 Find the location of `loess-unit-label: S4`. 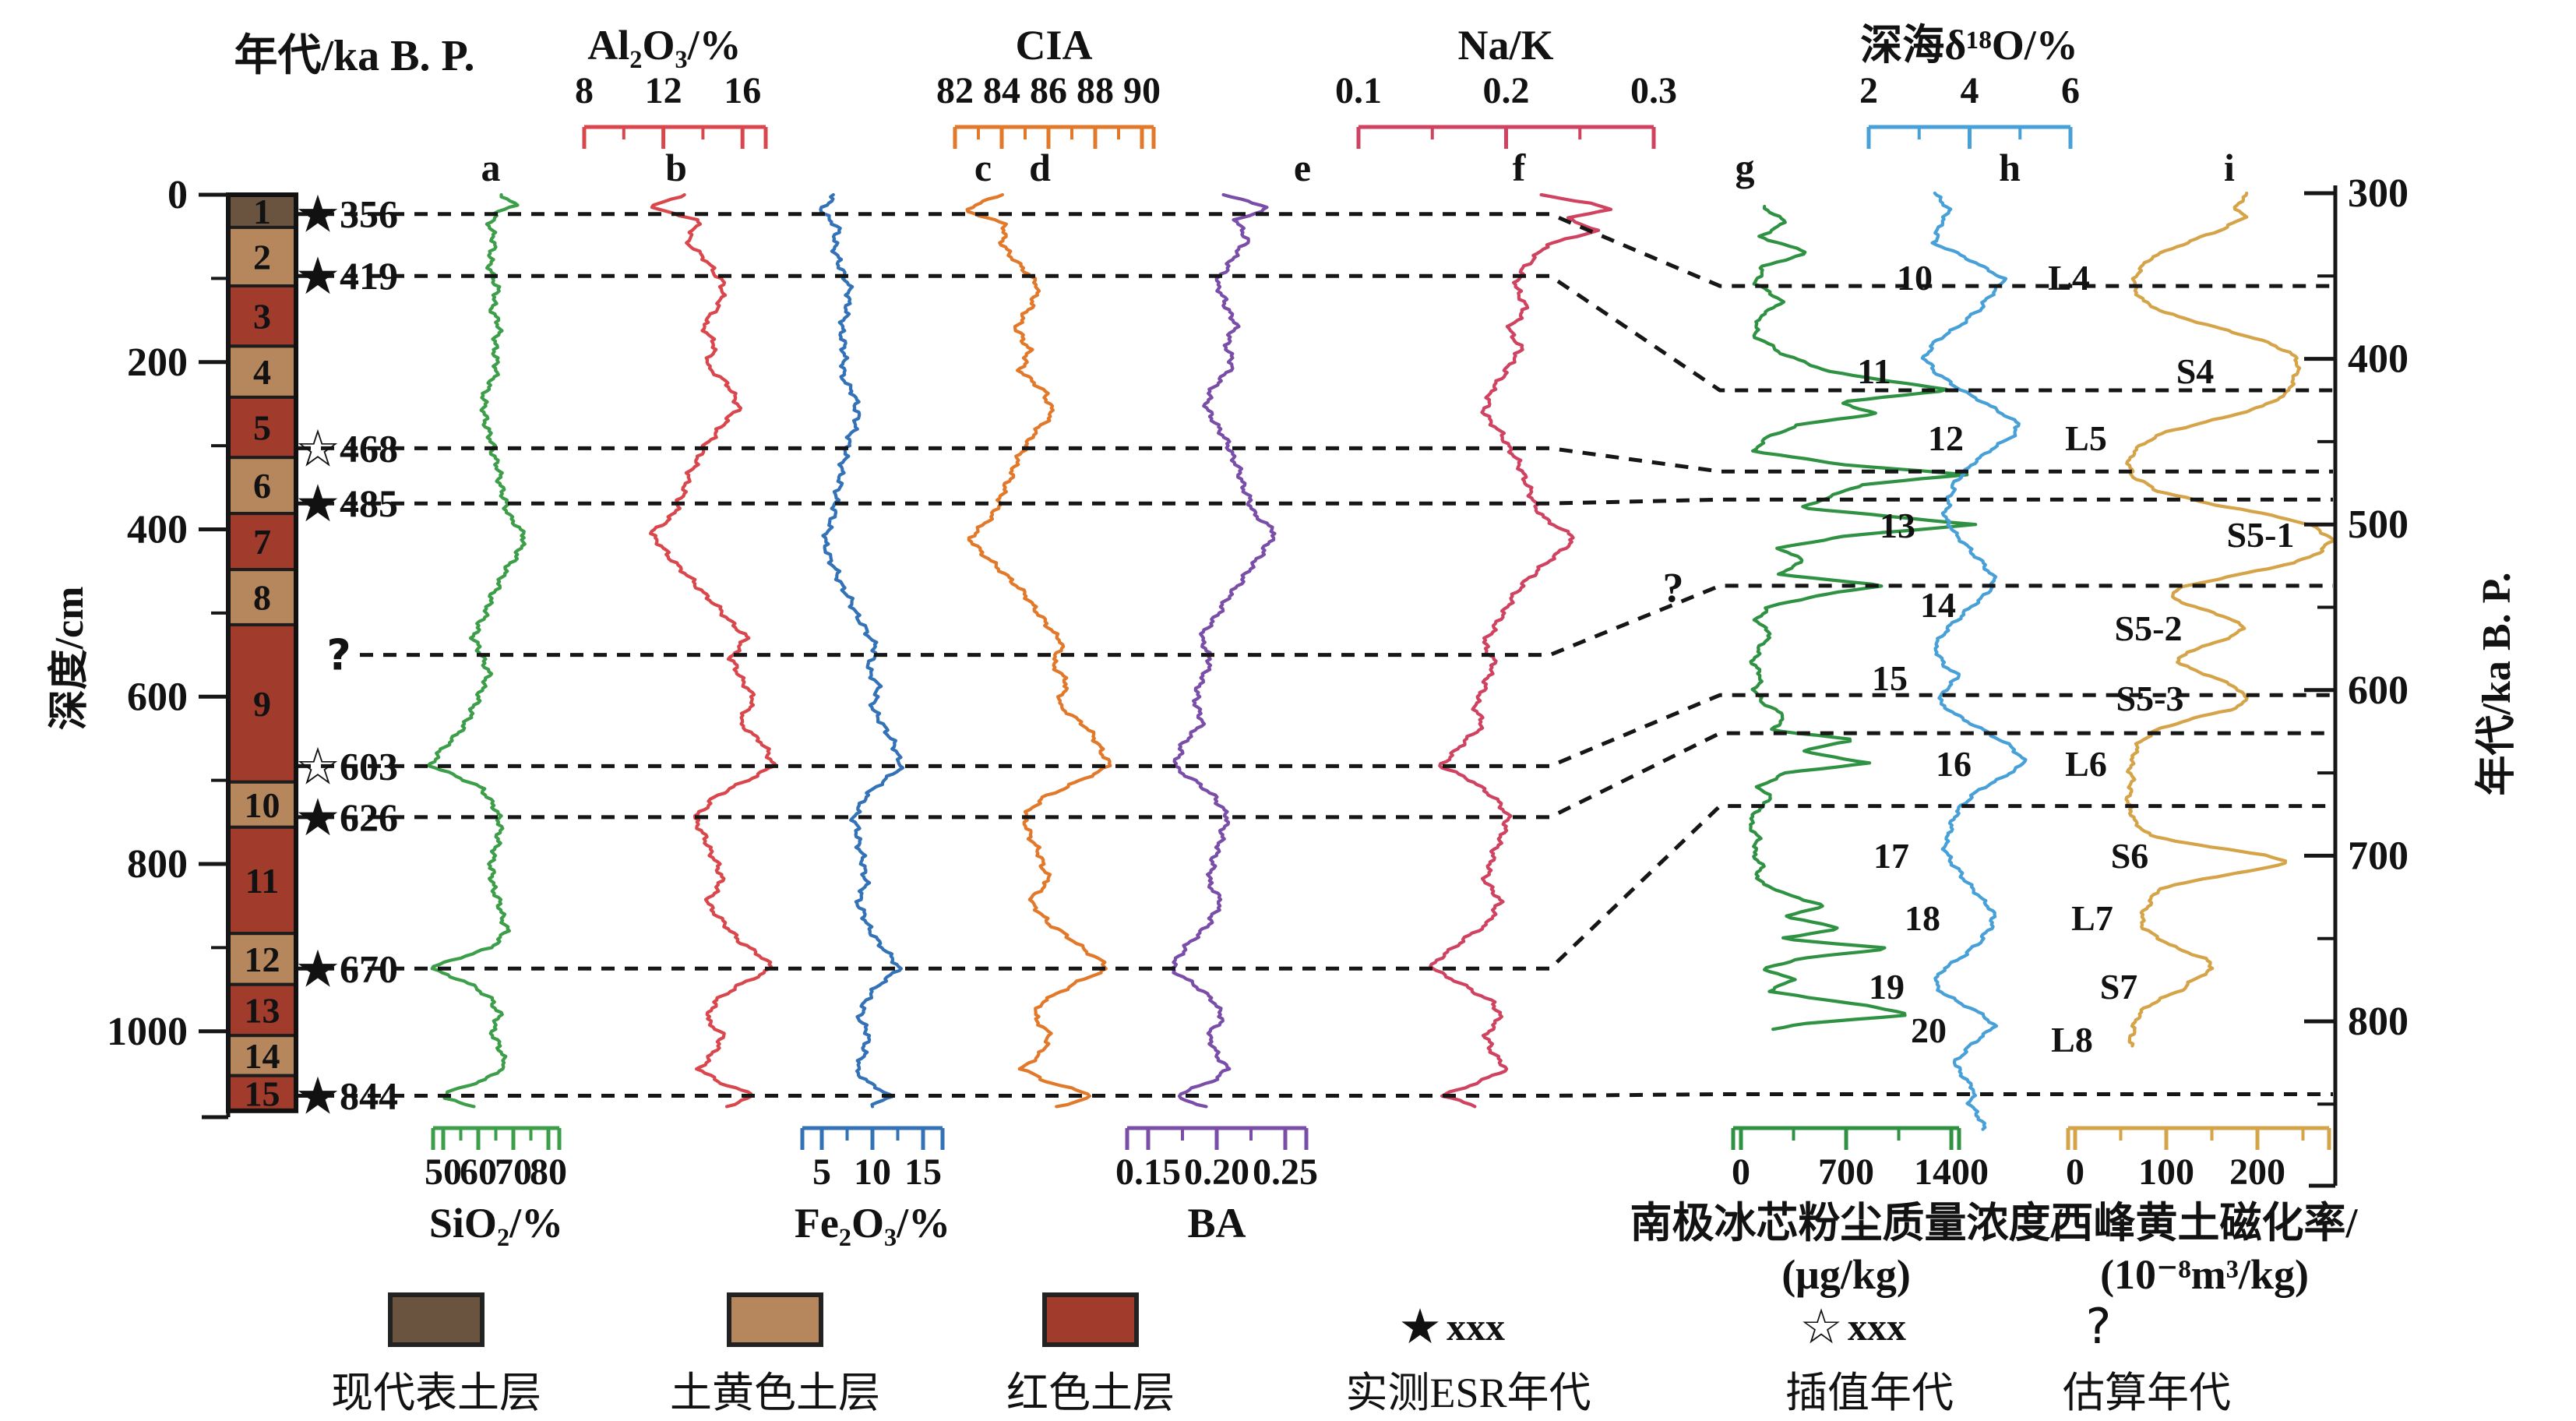

loess-unit-label: S4 is located at coordinates (2195, 371).